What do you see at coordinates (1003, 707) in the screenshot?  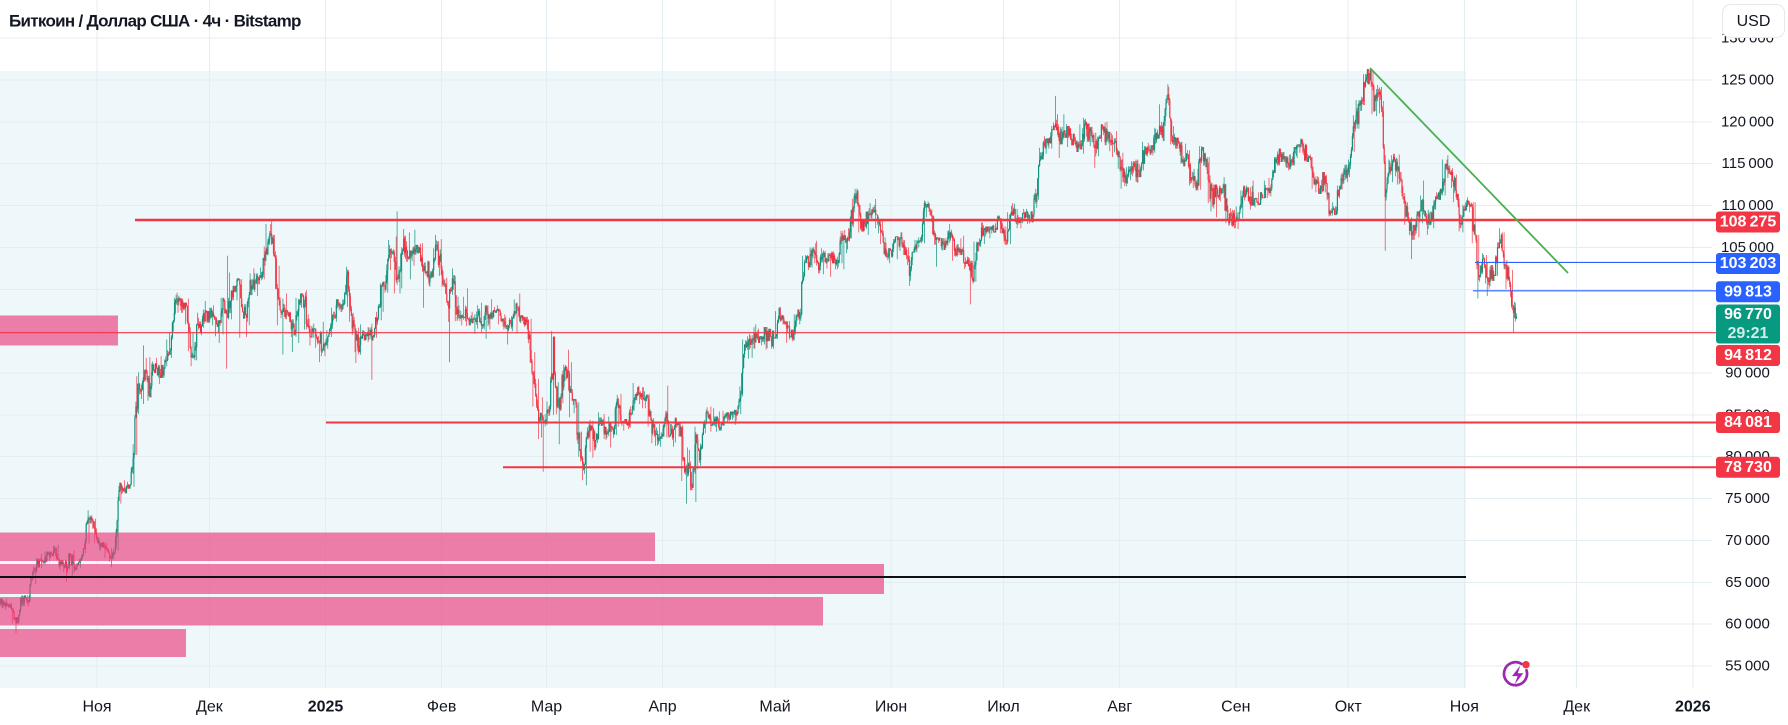 I see `svg-text: Июл` at bounding box center [1003, 707].